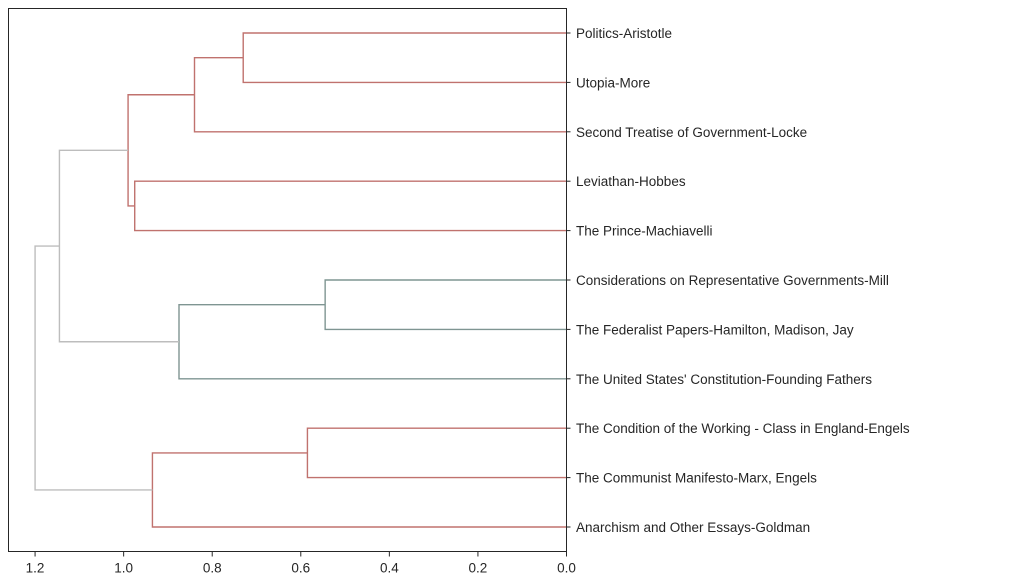 The width and height of the screenshot is (1033, 582). Describe the element at coordinates (93, 368) in the screenshot. I see `dendrogram-link-c10` at that location.